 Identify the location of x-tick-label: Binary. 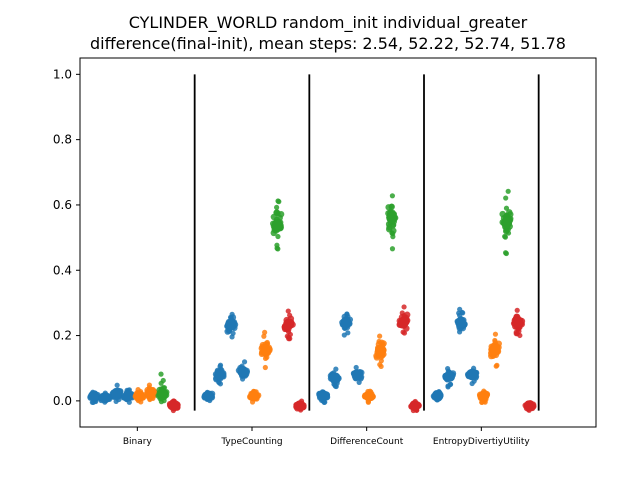
(138, 442).